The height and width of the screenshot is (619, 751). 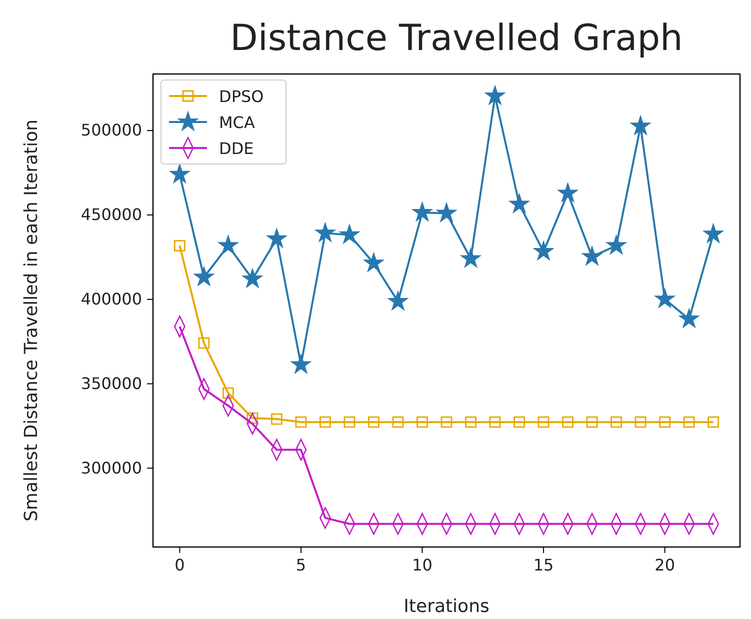 What do you see at coordinates (422, 564) in the screenshot?
I see `x-tick-label: 10` at bounding box center [422, 564].